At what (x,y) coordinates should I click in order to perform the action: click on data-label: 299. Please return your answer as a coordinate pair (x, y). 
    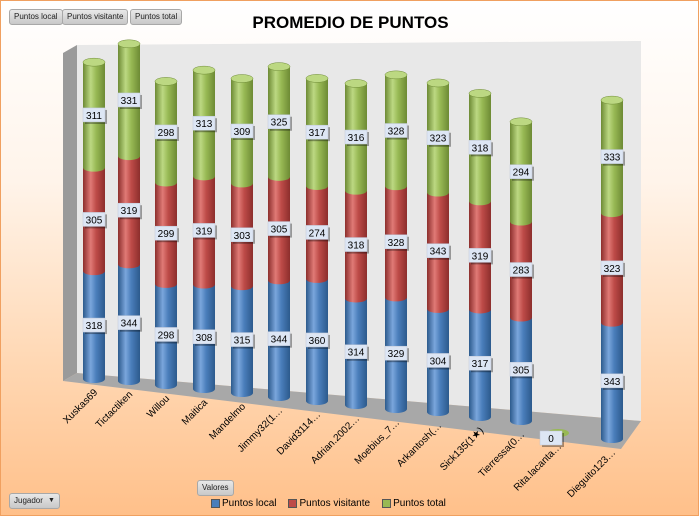
    Looking at the image, I should click on (166, 234).